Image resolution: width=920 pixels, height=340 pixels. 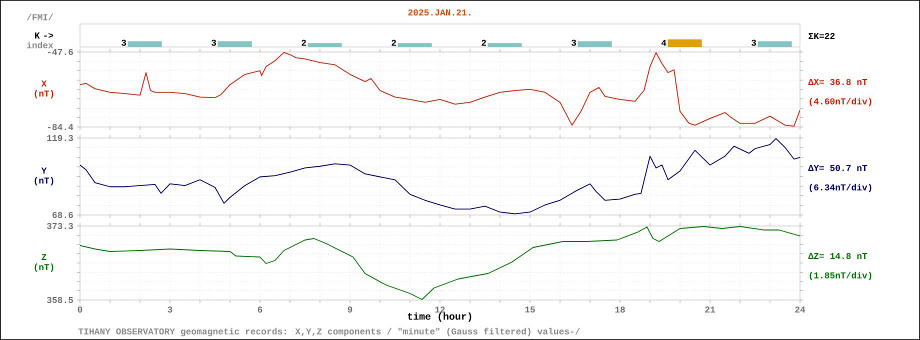 What do you see at coordinates (821, 35) in the screenshot?
I see `text: ΣK=22` at bounding box center [821, 35].